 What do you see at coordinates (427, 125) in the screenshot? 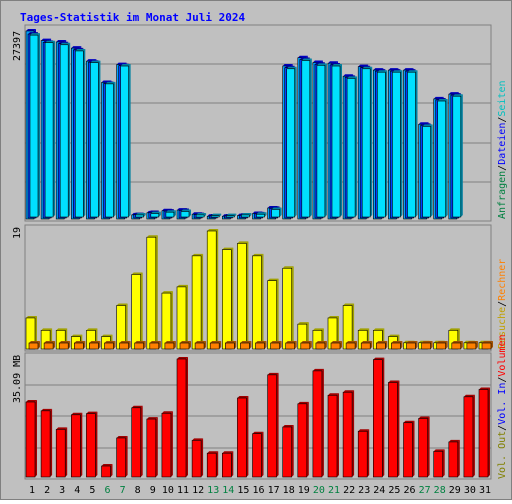
I see `bar-seiten-day-27-top` at bounding box center [427, 125].